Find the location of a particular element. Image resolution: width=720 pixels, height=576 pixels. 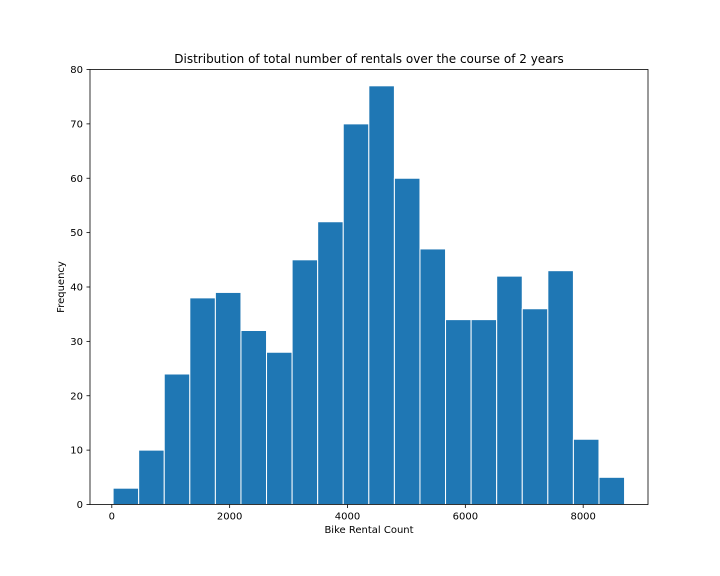

x-tick-label: 8000 is located at coordinates (582, 517).